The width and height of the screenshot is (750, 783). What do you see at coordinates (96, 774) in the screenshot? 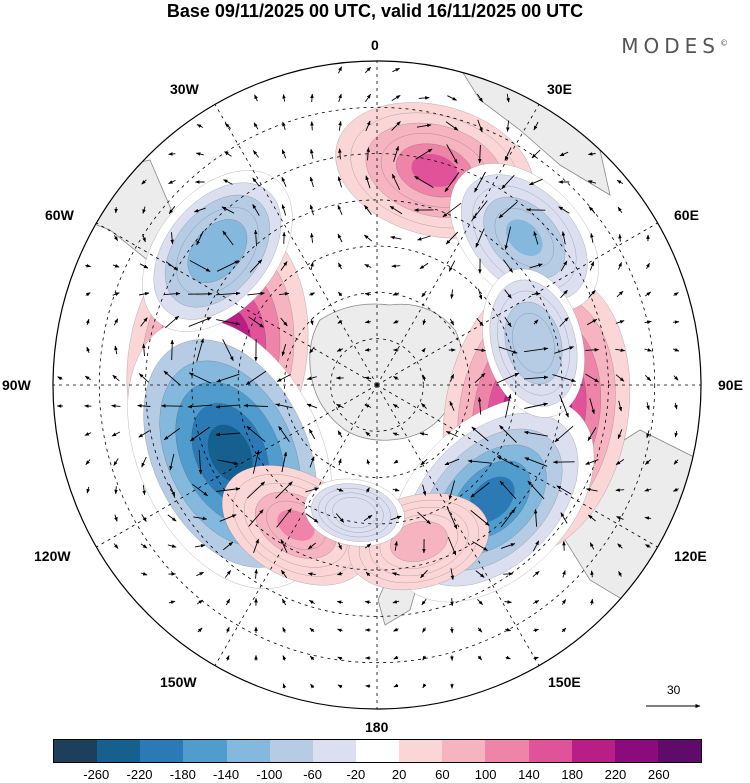
I see `colorbar-tick-label: -260` at bounding box center [96, 774].